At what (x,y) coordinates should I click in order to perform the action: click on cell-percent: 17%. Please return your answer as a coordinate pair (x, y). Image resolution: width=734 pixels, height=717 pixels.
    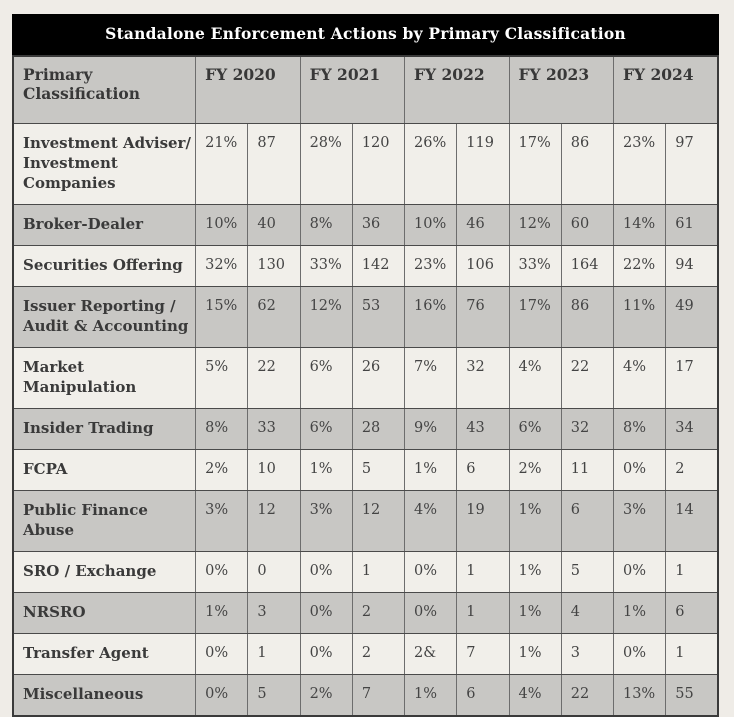
    Looking at the image, I should click on (535, 164).